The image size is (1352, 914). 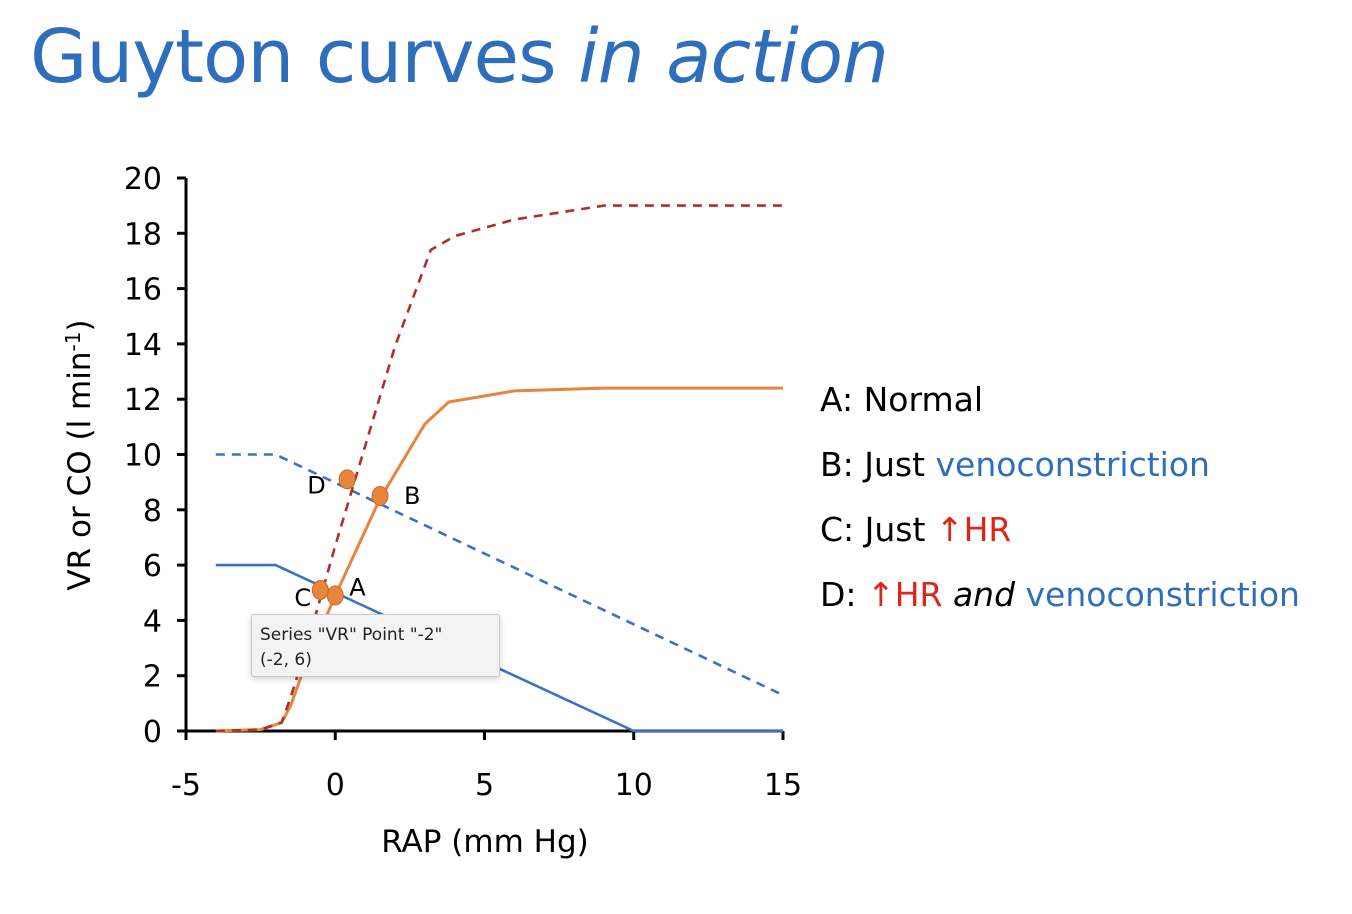 What do you see at coordinates (1060, 410) in the screenshot?
I see `legend-item-a: A: Normal` at bounding box center [1060, 410].